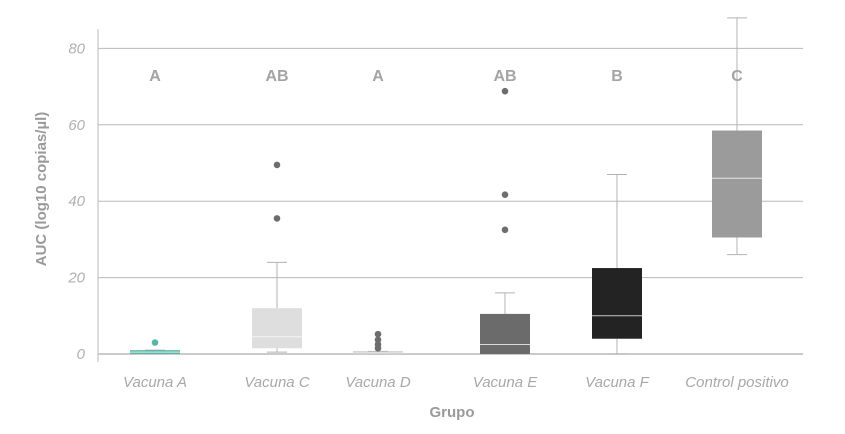 This screenshot has height=434, width=845. I want to click on significance-letter-3: A, so click(378, 76).